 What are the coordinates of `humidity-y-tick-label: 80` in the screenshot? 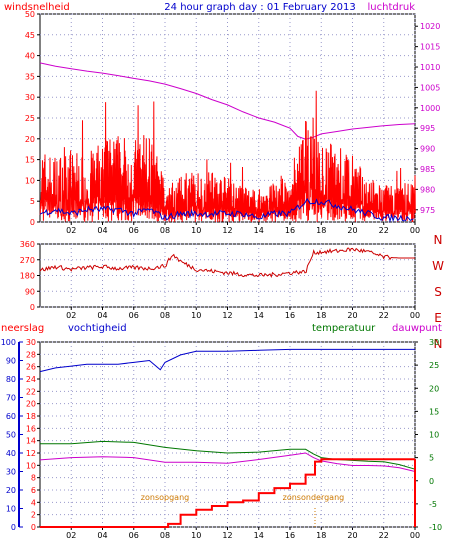 It's located at (11, 379).